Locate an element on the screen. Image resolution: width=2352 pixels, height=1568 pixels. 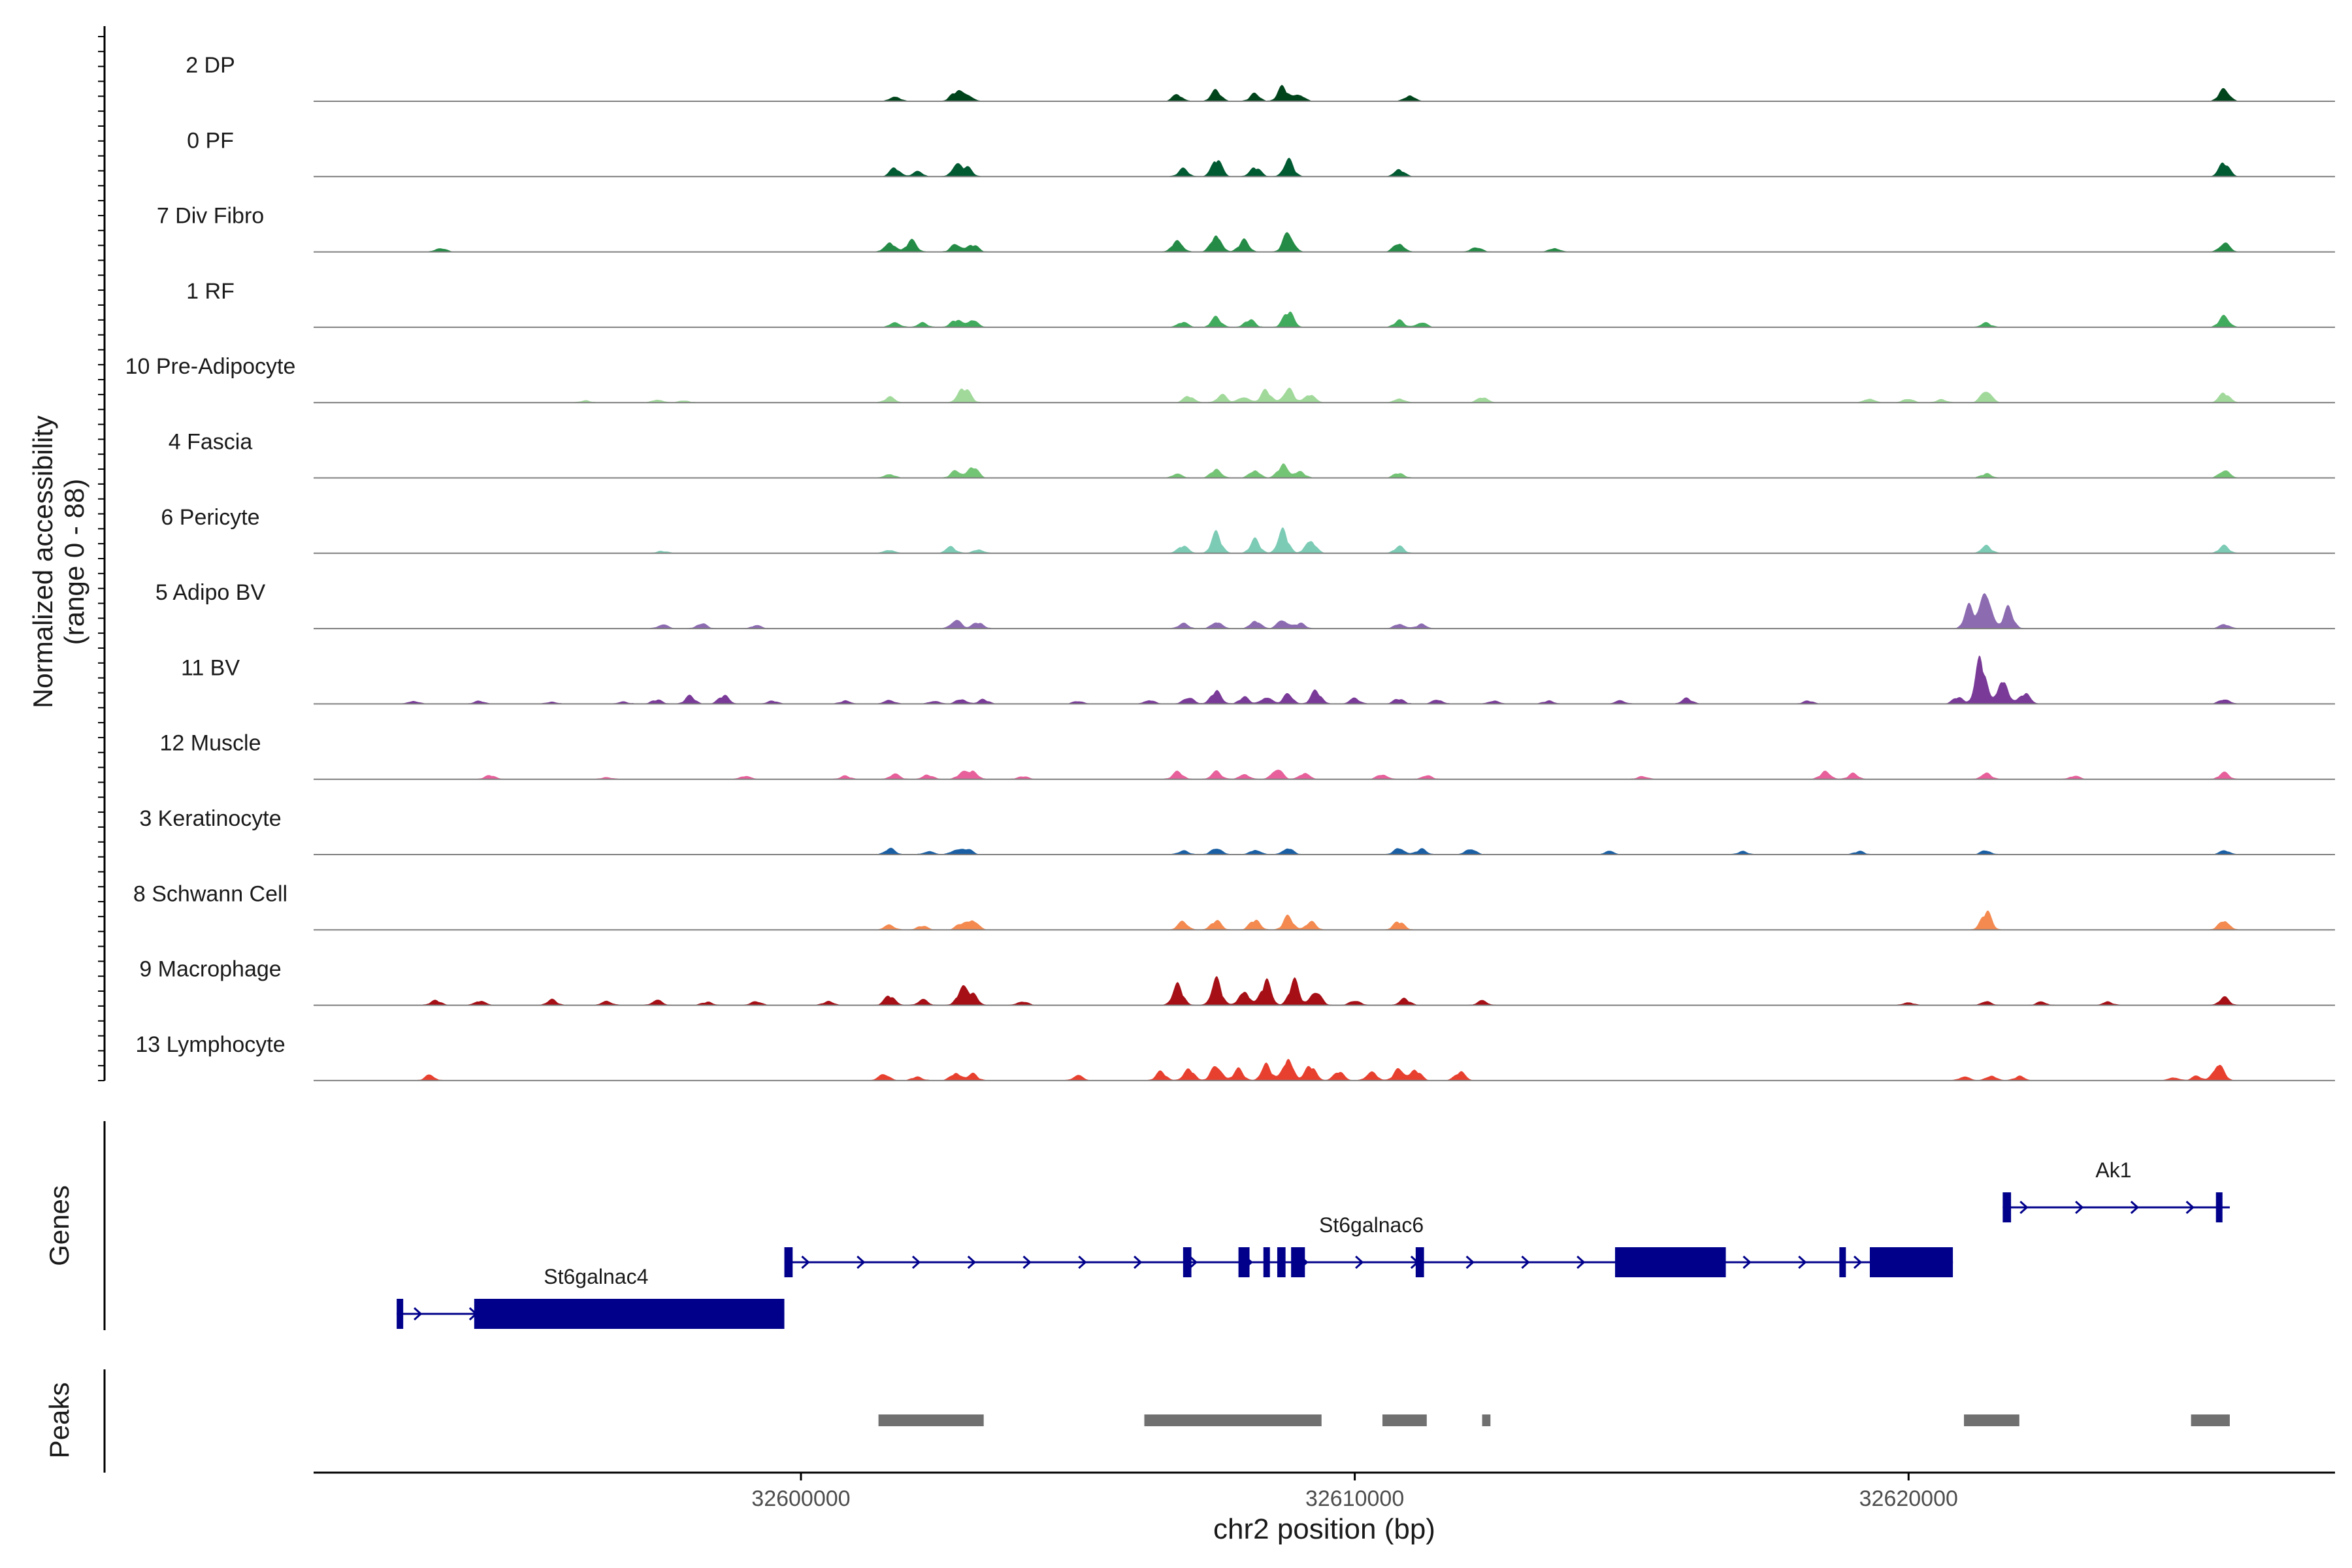
x-tick-label: 32600000 is located at coordinates (800, 1498).